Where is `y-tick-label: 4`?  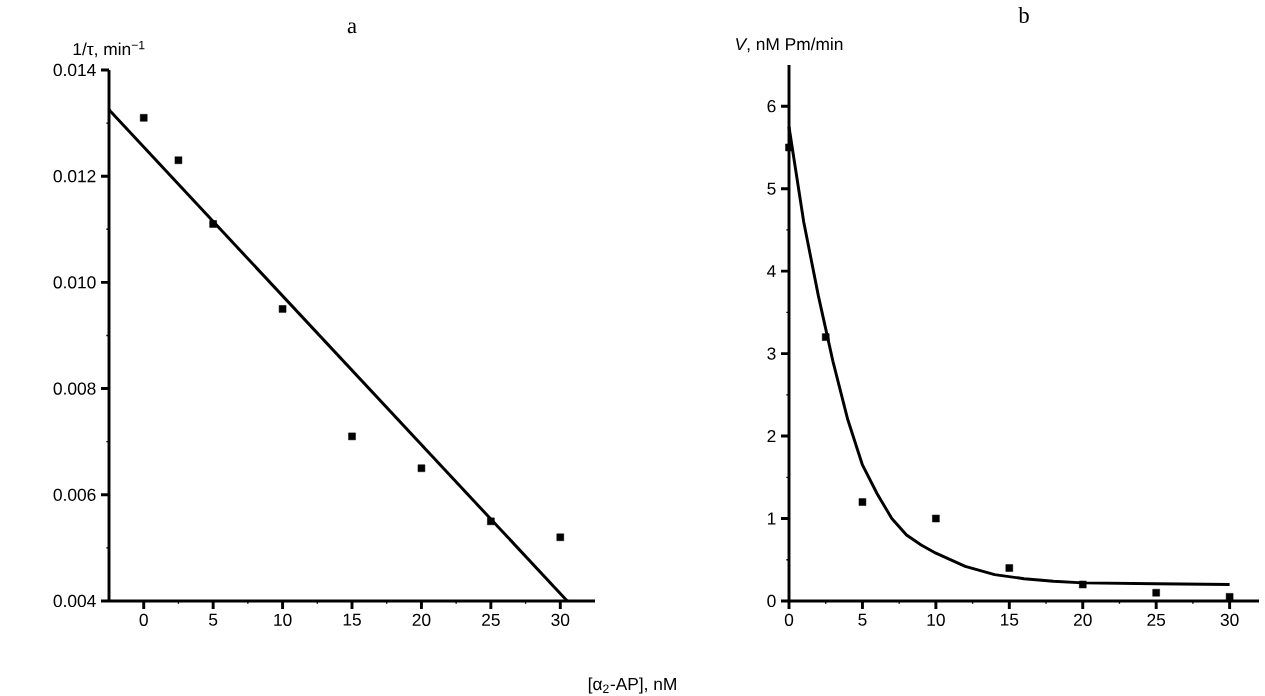
y-tick-label: 4 is located at coordinates (771, 271).